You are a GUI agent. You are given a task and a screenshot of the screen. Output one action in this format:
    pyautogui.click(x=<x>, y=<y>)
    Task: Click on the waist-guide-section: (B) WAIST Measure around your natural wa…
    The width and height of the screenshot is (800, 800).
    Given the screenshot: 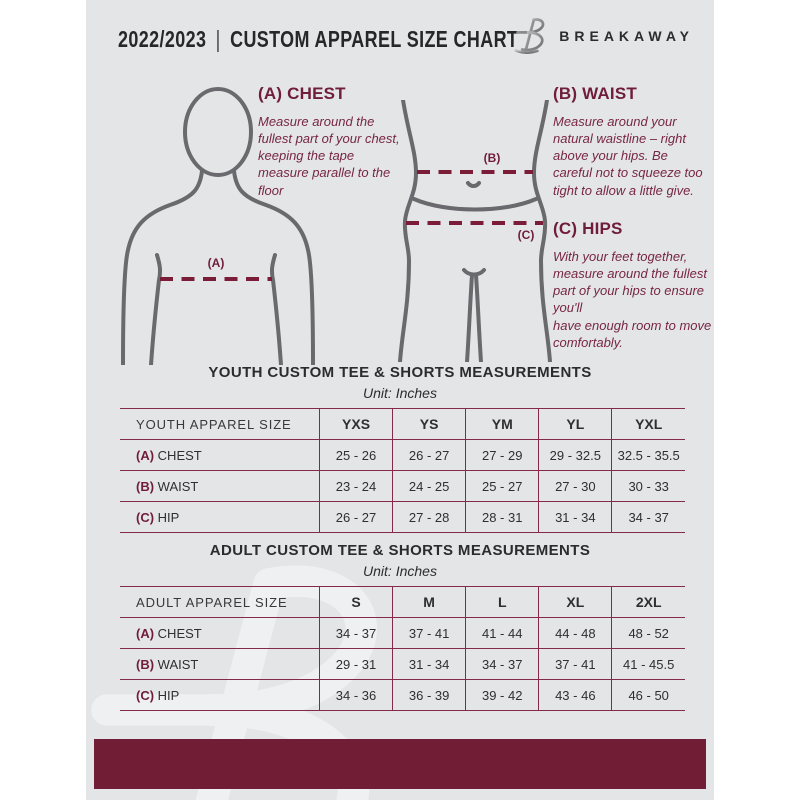 What is the action you would take?
    pyautogui.click(x=629, y=141)
    